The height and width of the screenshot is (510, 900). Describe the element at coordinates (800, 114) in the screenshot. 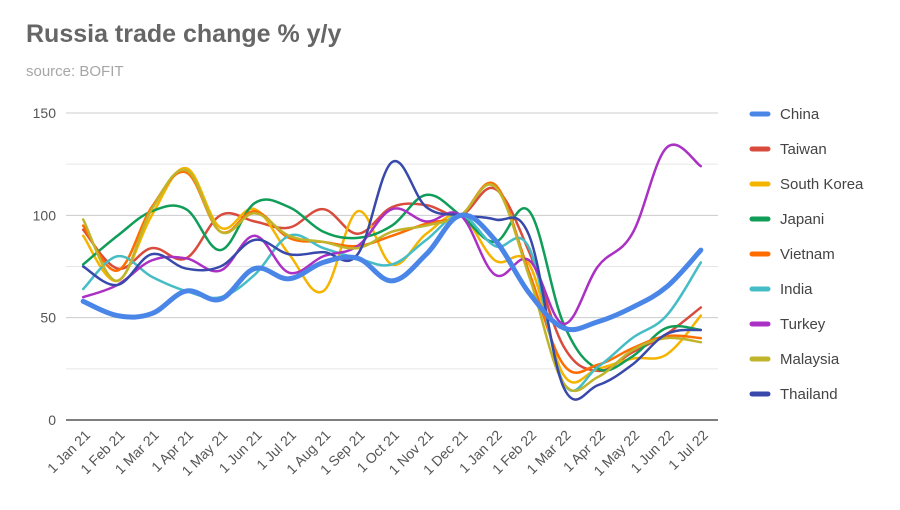

I see `legend-label-china: China` at that location.